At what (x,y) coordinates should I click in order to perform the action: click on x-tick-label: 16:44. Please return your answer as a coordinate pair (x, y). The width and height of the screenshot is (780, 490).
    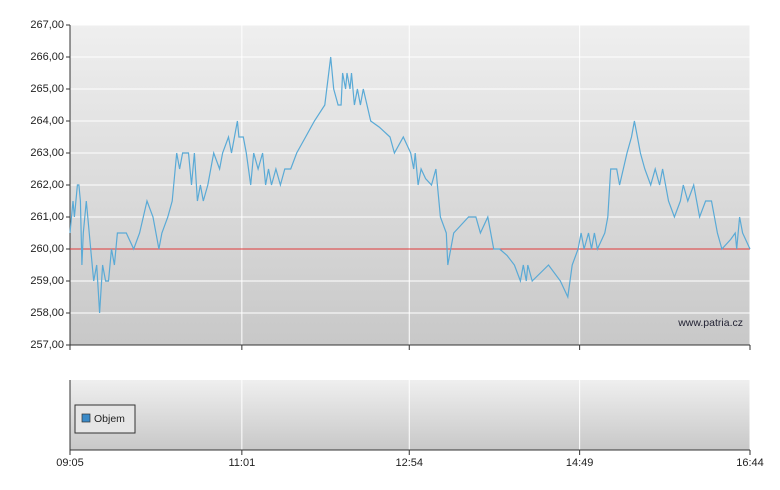
    Looking at the image, I should click on (750, 463).